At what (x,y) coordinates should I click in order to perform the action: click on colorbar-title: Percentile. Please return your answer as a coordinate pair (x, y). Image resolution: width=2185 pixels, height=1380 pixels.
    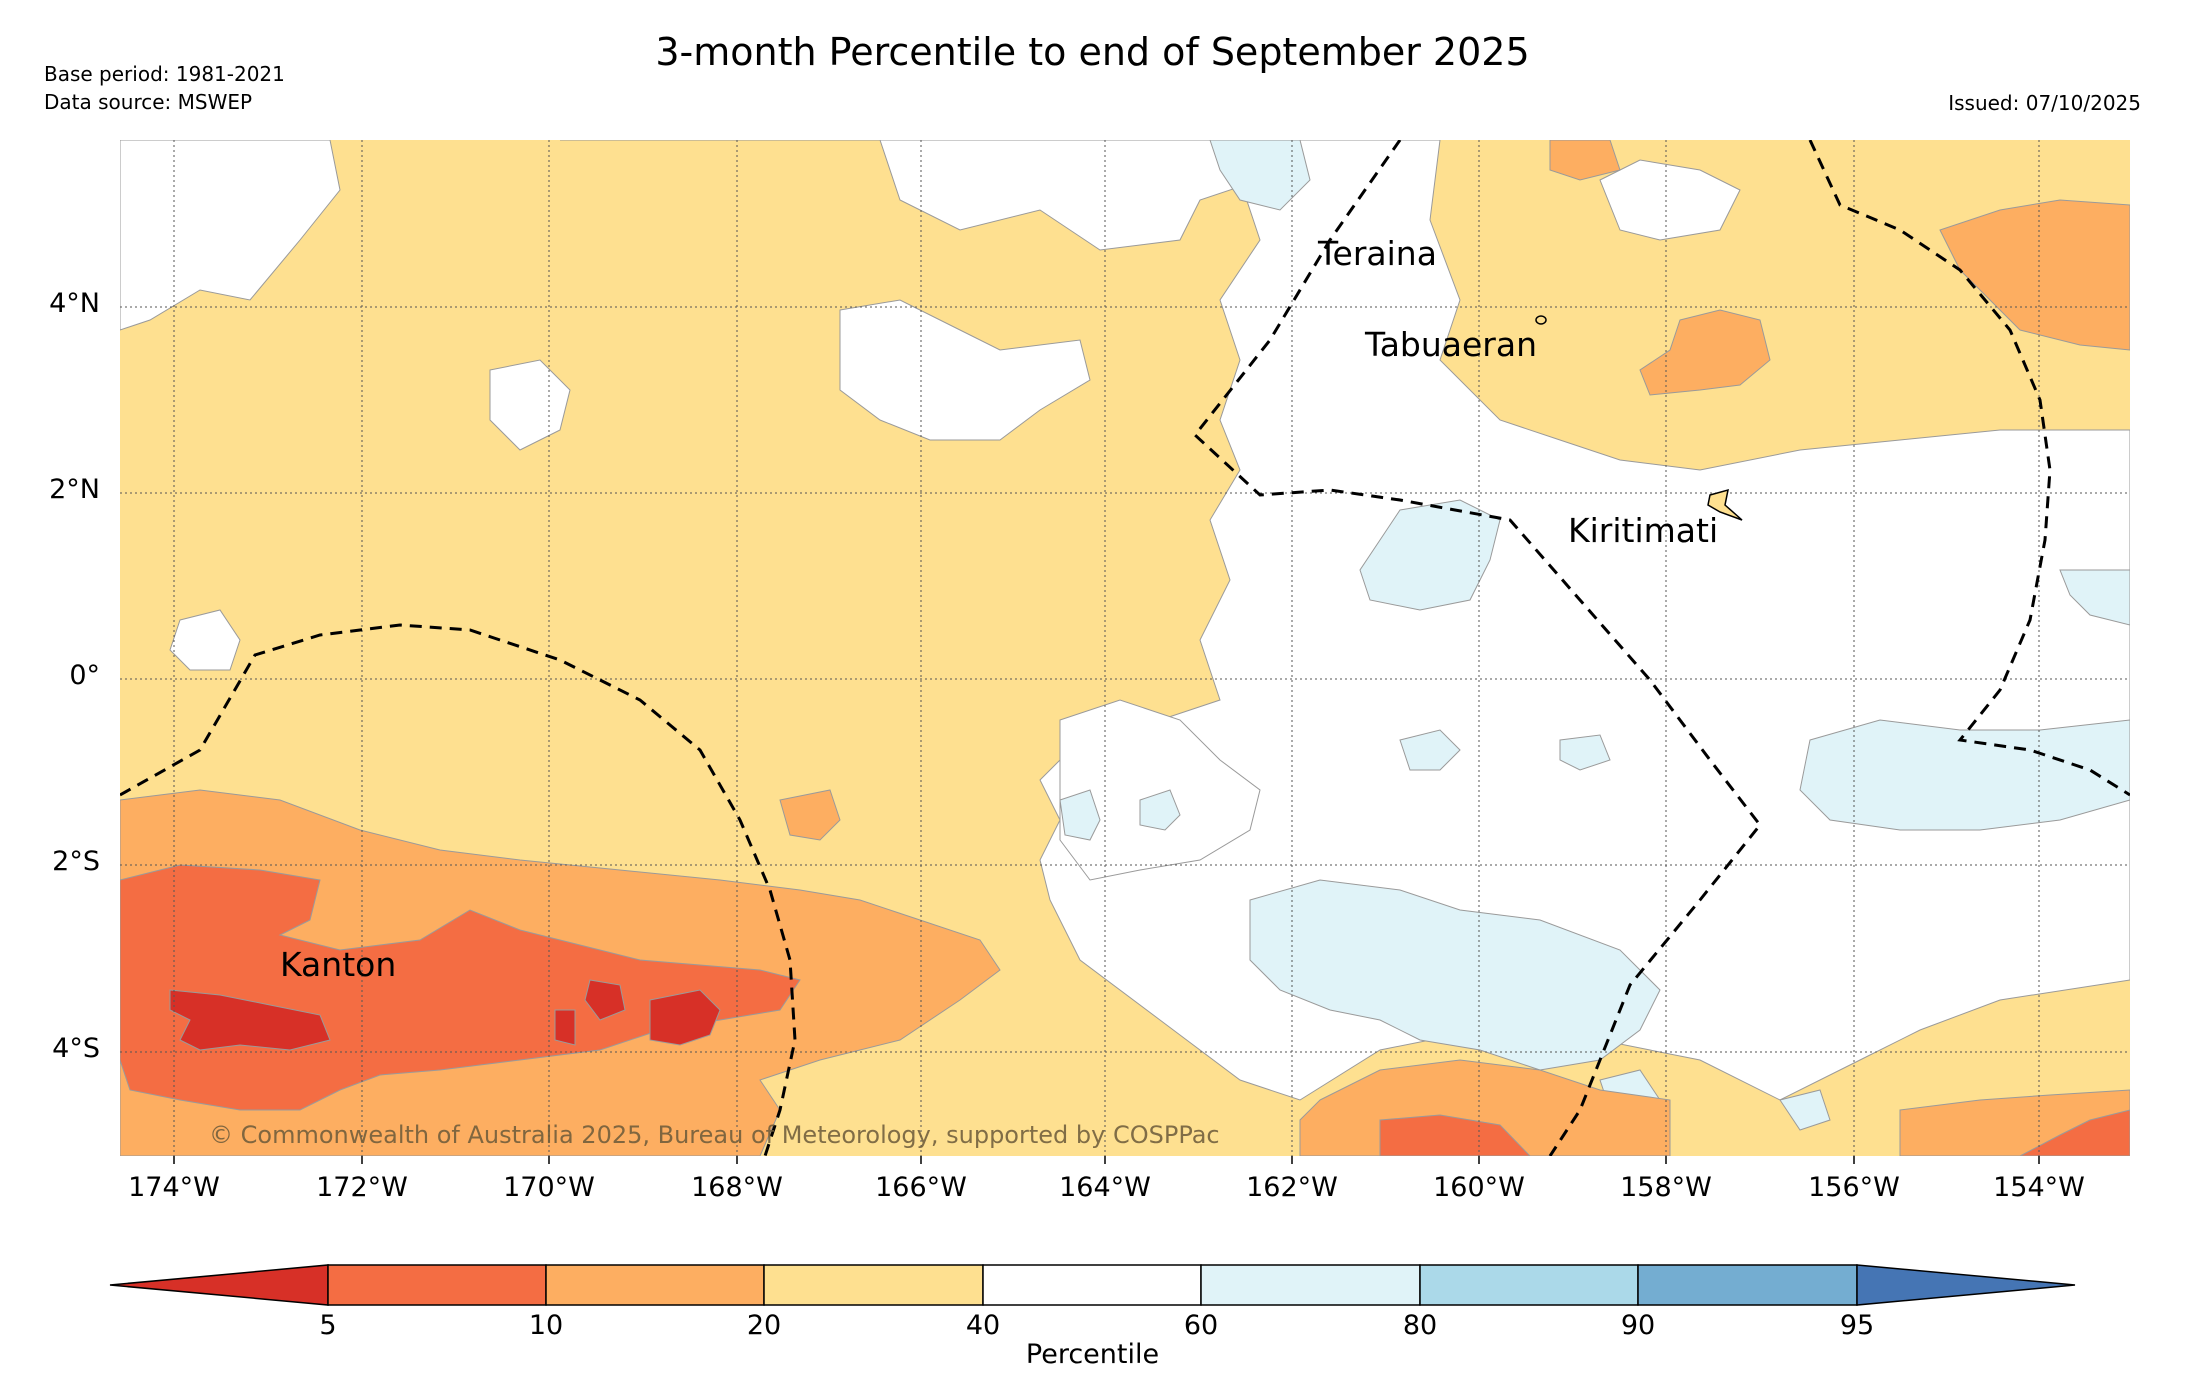
    Looking at the image, I should click on (1092, 1354).